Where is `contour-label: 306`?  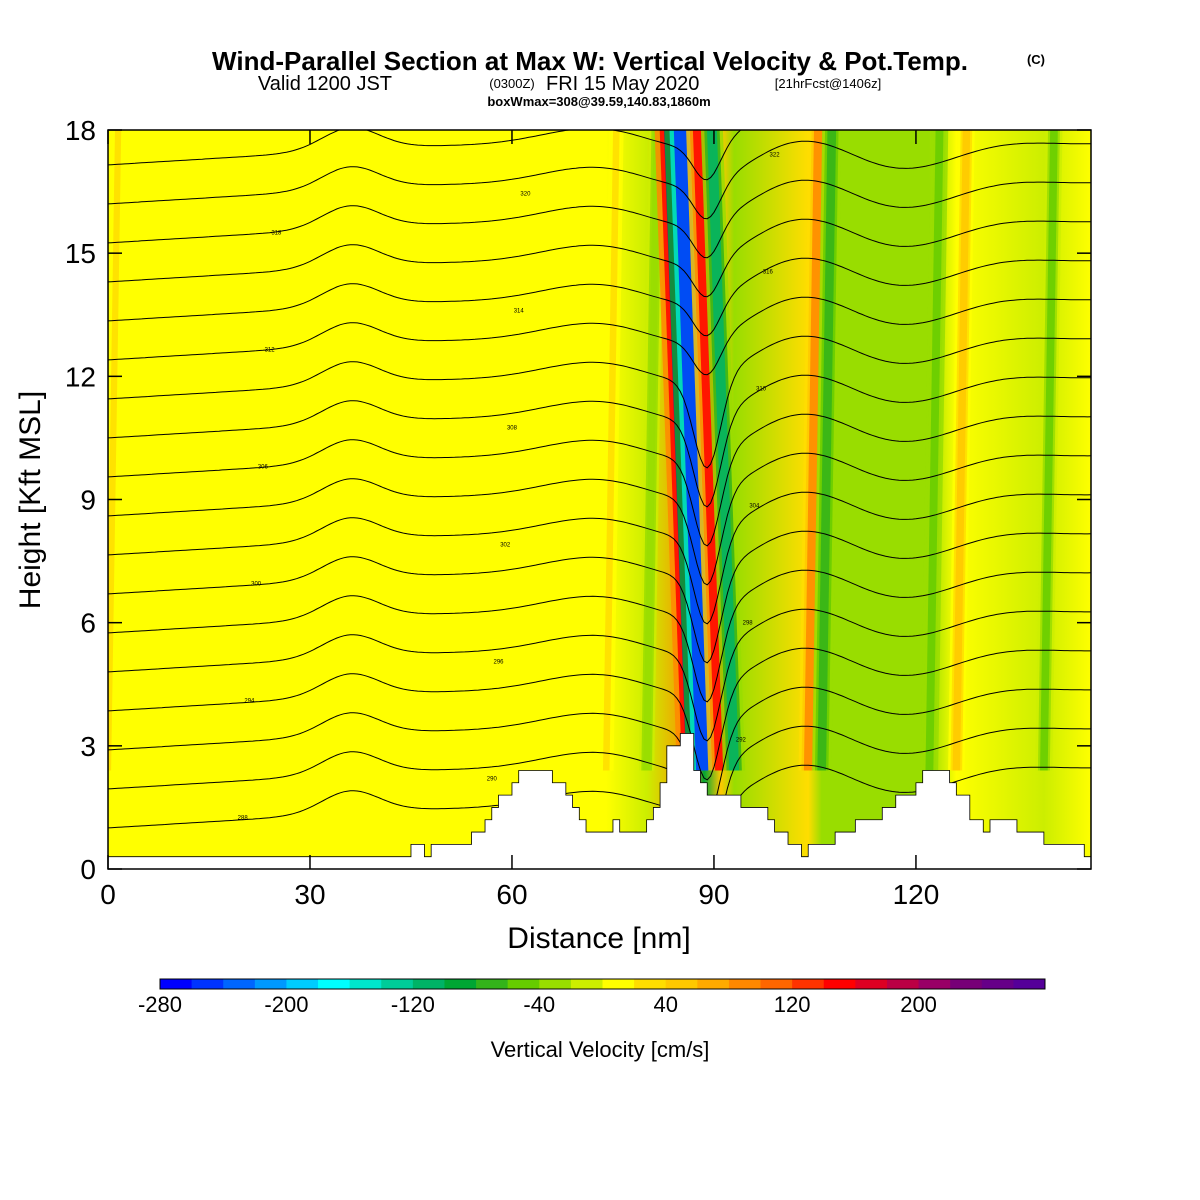 contour-label: 306 is located at coordinates (263, 468).